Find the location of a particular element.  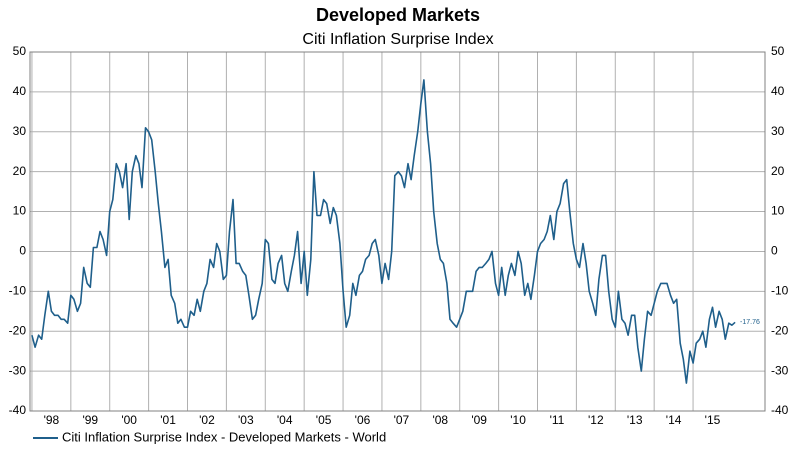

y-tick-label: 0 is located at coordinates (22, 251).